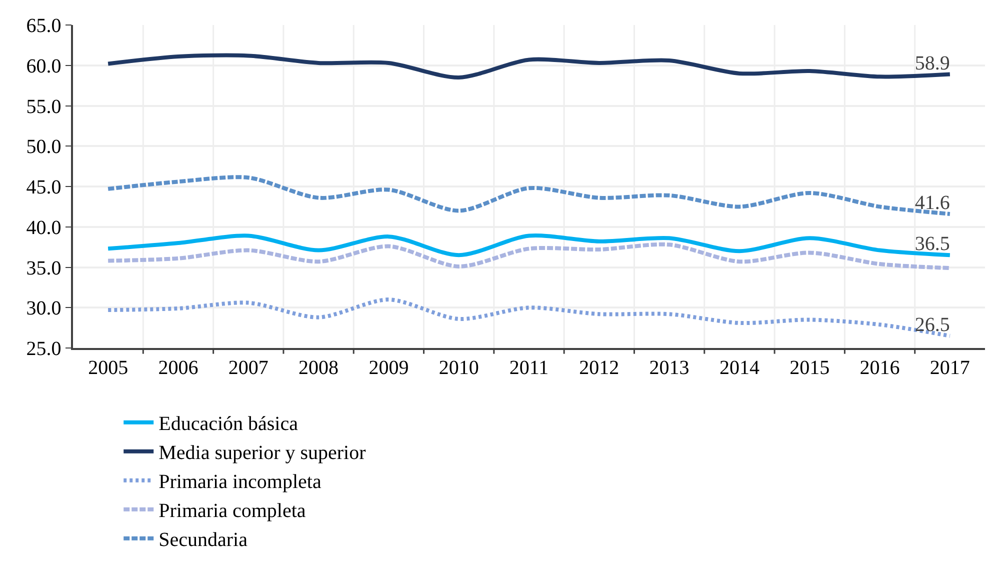  What do you see at coordinates (739, 367) in the screenshot?
I see `x-tick-label: 2014` at bounding box center [739, 367].